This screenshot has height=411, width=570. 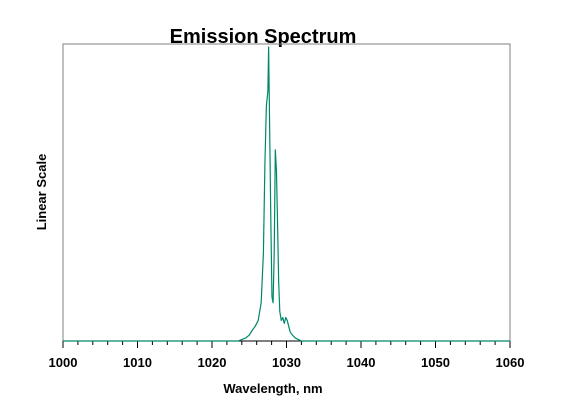 I want to click on x-tick-label: 1020, so click(x=212, y=362).